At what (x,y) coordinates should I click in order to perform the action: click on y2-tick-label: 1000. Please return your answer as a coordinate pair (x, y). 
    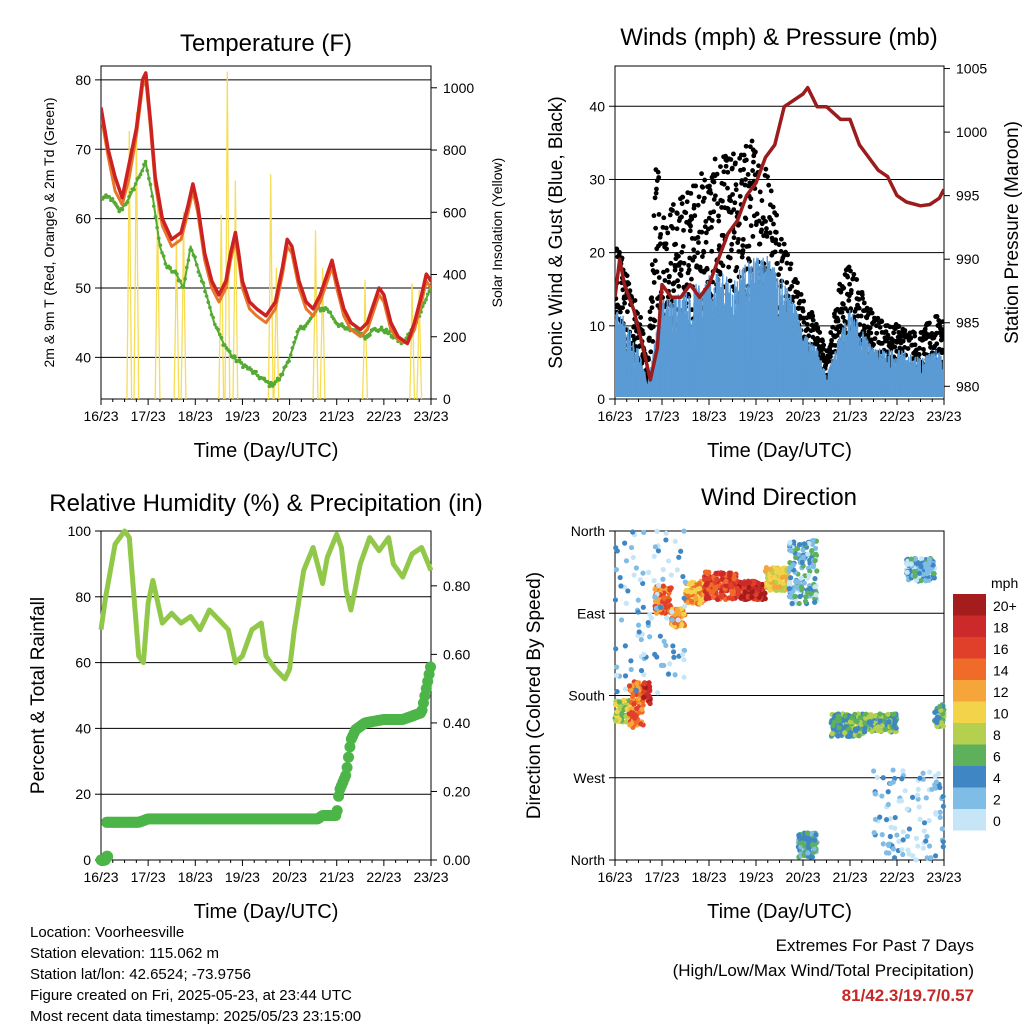
    Looking at the image, I should click on (458, 88).